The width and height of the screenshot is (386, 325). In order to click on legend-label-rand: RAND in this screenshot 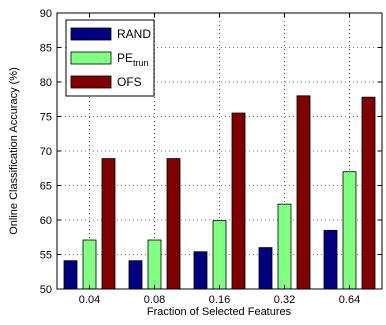, I will do `click(134, 34)`.